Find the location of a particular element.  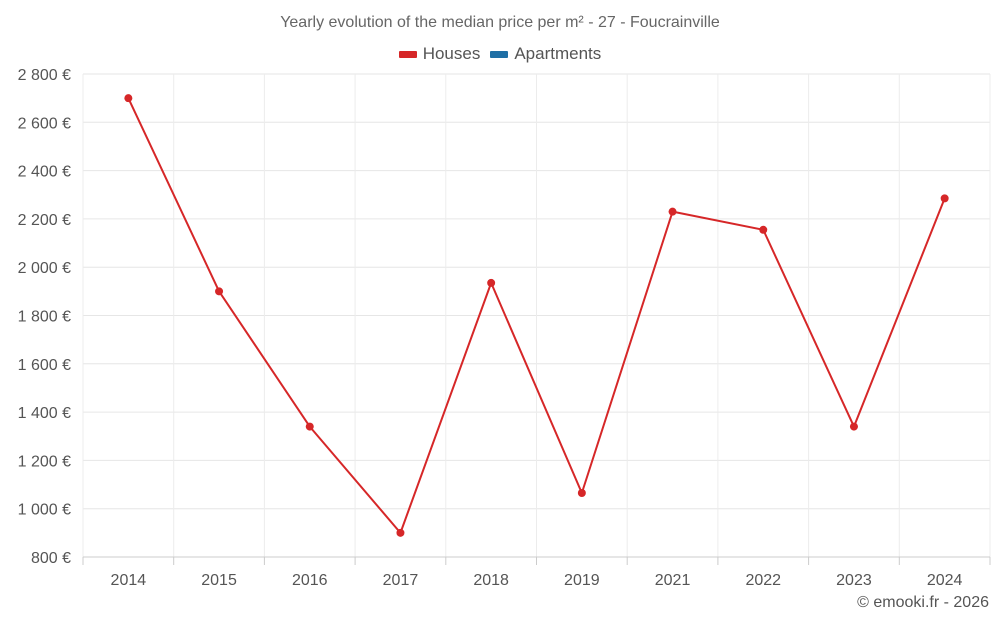

y-tick-label: 2 800 € is located at coordinates (44, 75).